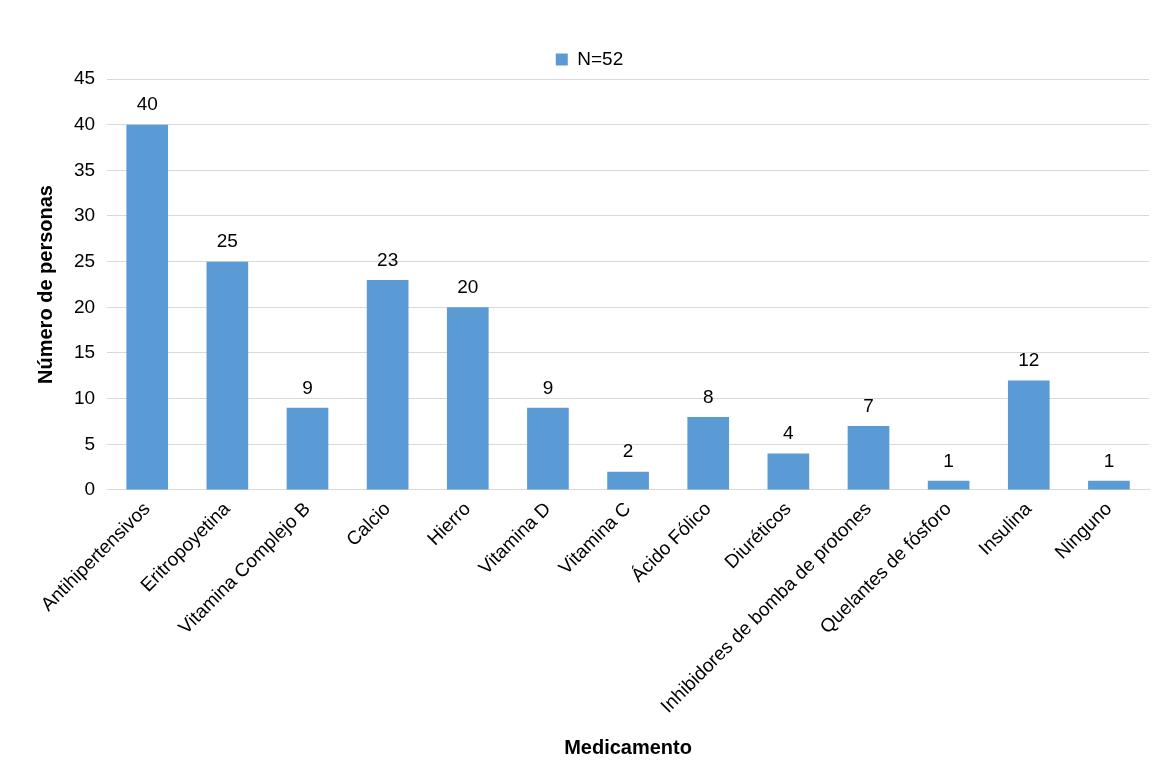  What do you see at coordinates (44, 284) in the screenshot?
I see `y-axis-title: Número de personas` at bounding box center [44, 284].